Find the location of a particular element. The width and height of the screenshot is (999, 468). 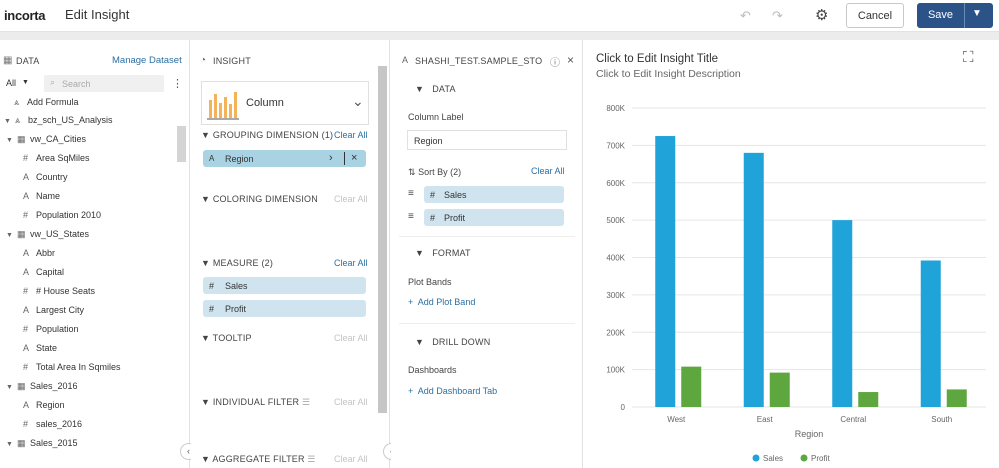

individual-filter-clear-all-link: Clear All is located at coordinates (351, 402).